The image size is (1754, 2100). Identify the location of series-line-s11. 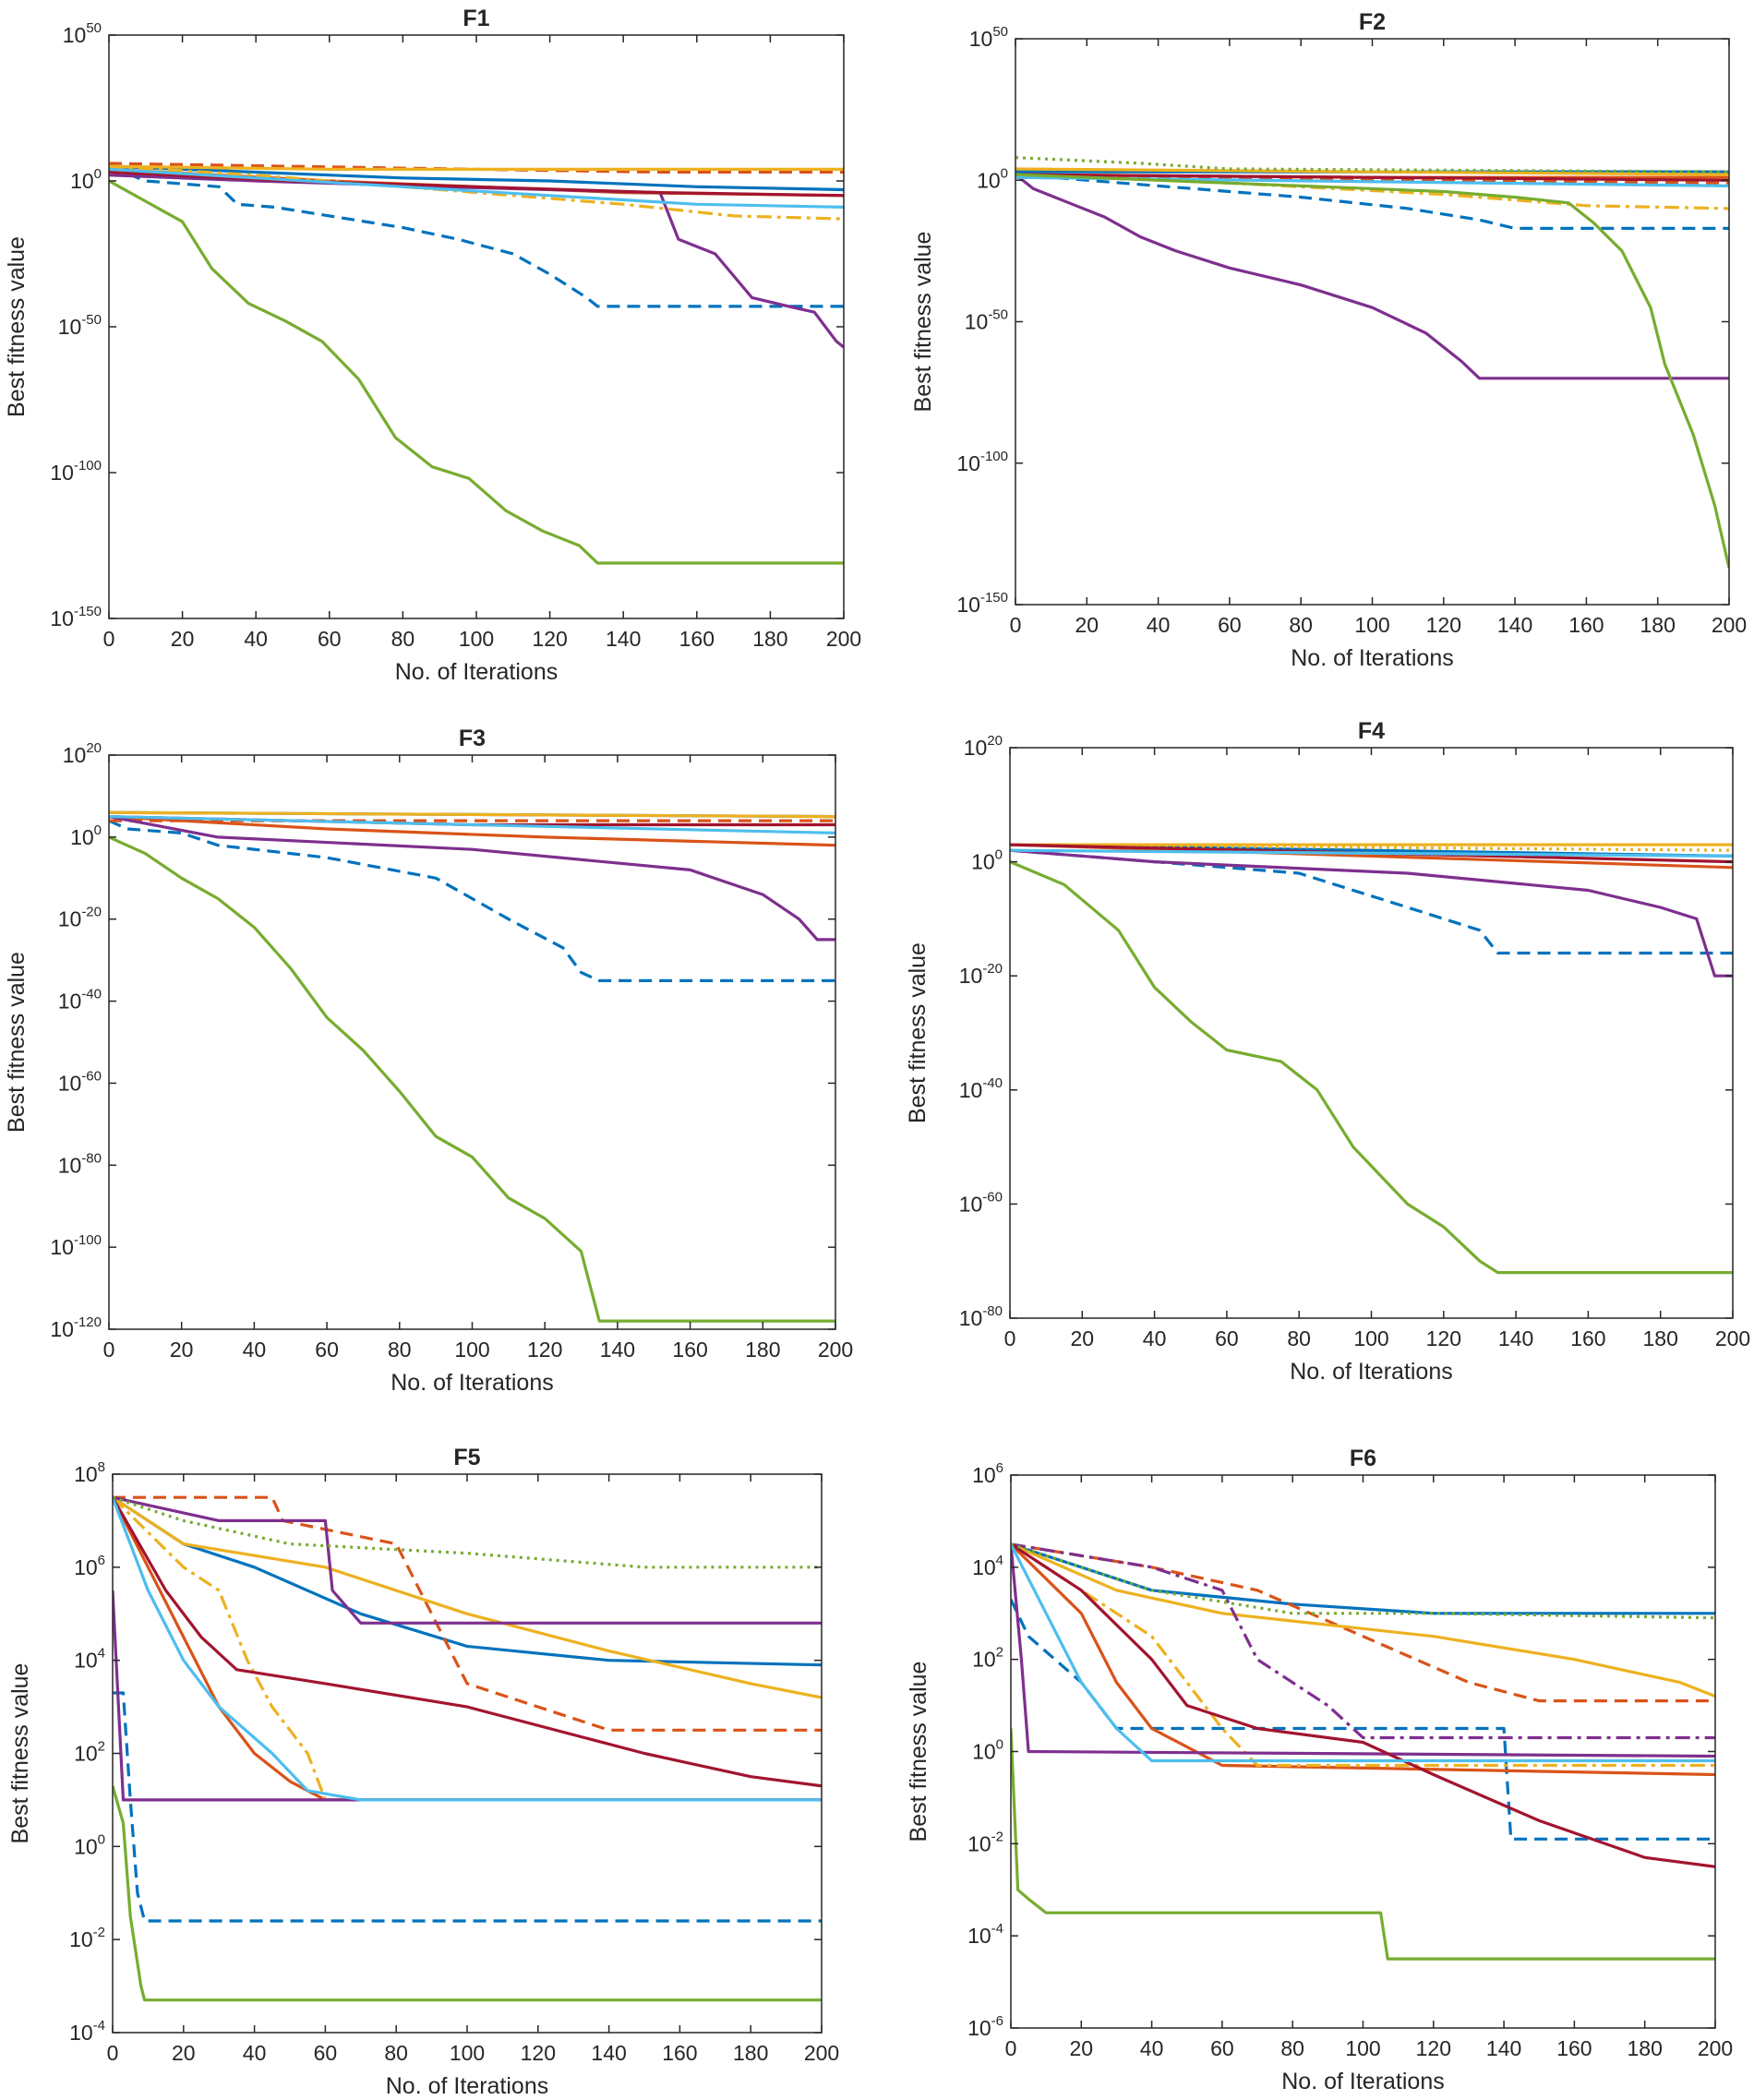
(1363, 1844).